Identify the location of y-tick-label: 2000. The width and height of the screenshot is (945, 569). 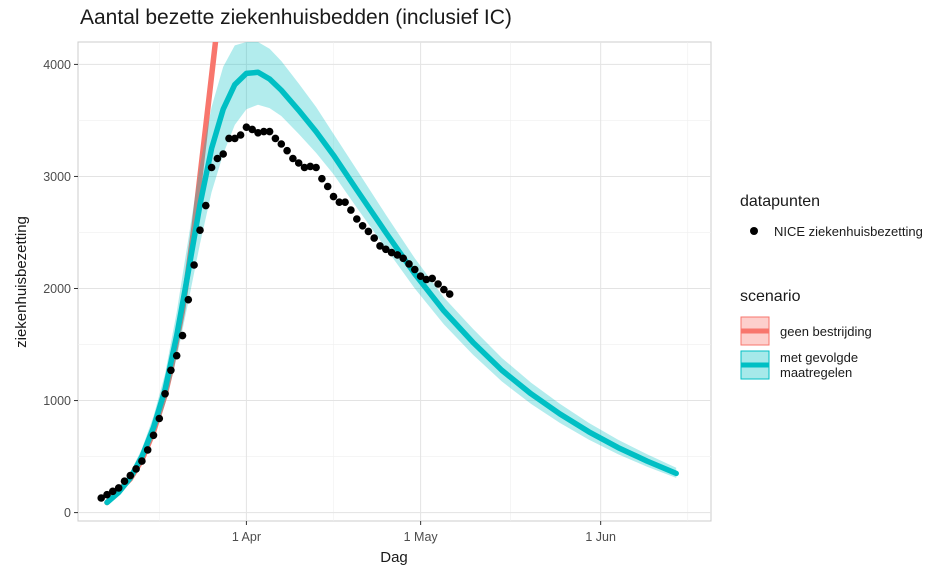
(57, 289).